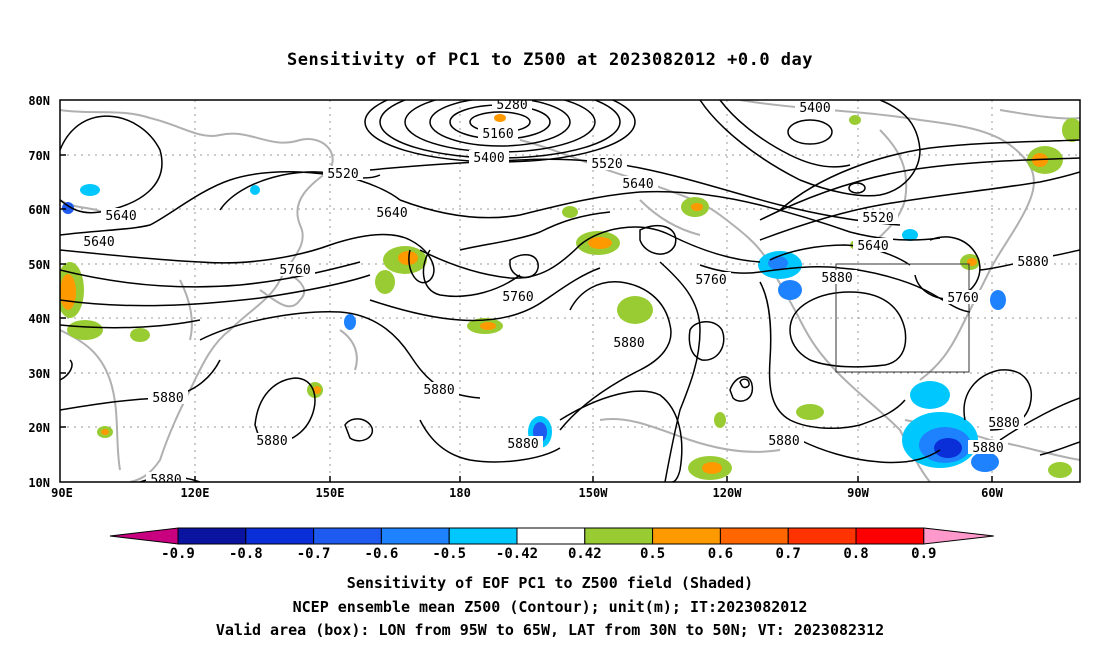  Describe the element at coordinates (517, 554) in the screenshot. I see `colorbar-label: -0.42` at that location.